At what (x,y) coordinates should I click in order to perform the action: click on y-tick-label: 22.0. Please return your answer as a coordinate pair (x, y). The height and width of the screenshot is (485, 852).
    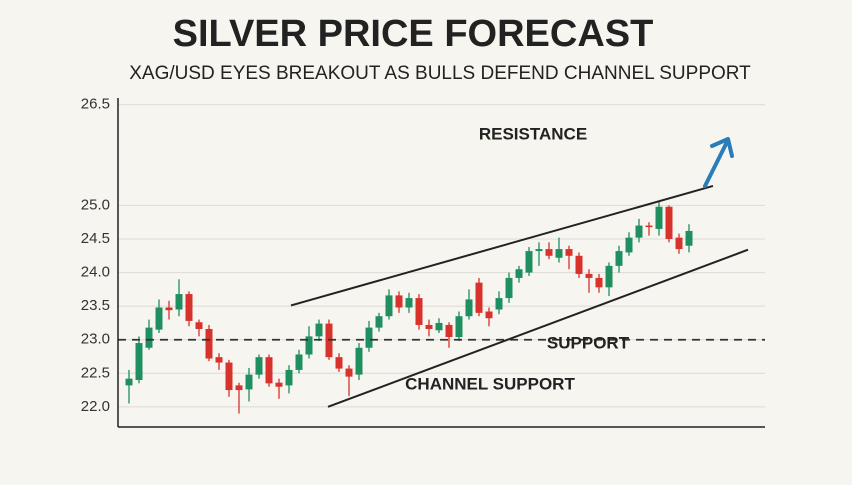
    Looking at the image, I should click on (95, 406).